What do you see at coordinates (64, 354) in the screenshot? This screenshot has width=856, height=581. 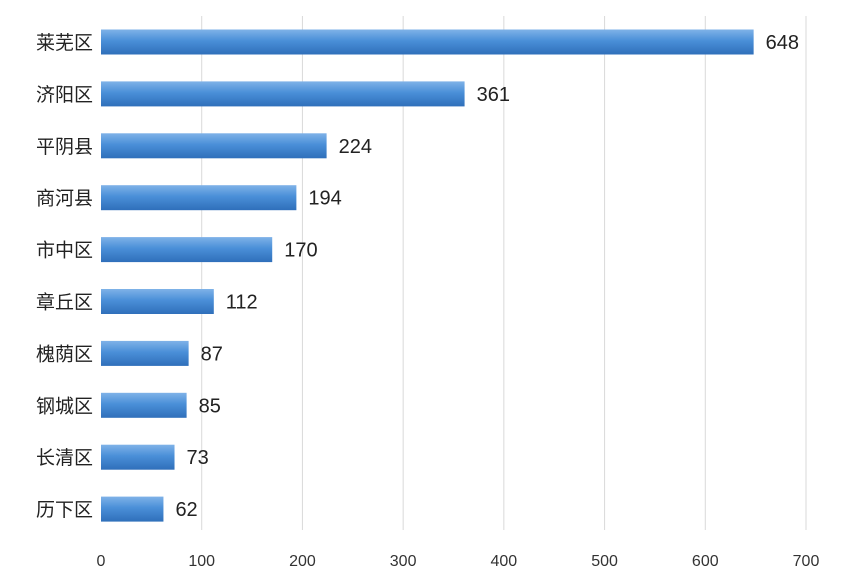 I see `category-label: 槐荫区` at bounding box center [64, 354].